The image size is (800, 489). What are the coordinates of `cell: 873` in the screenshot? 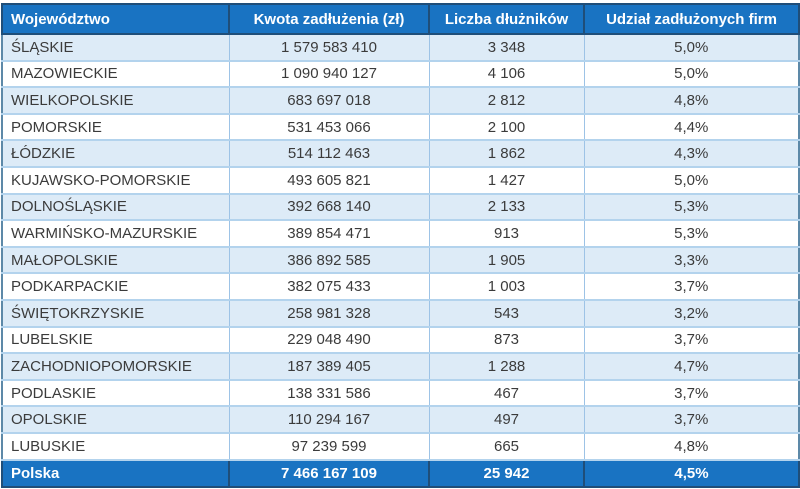 It's located at (506, 340).